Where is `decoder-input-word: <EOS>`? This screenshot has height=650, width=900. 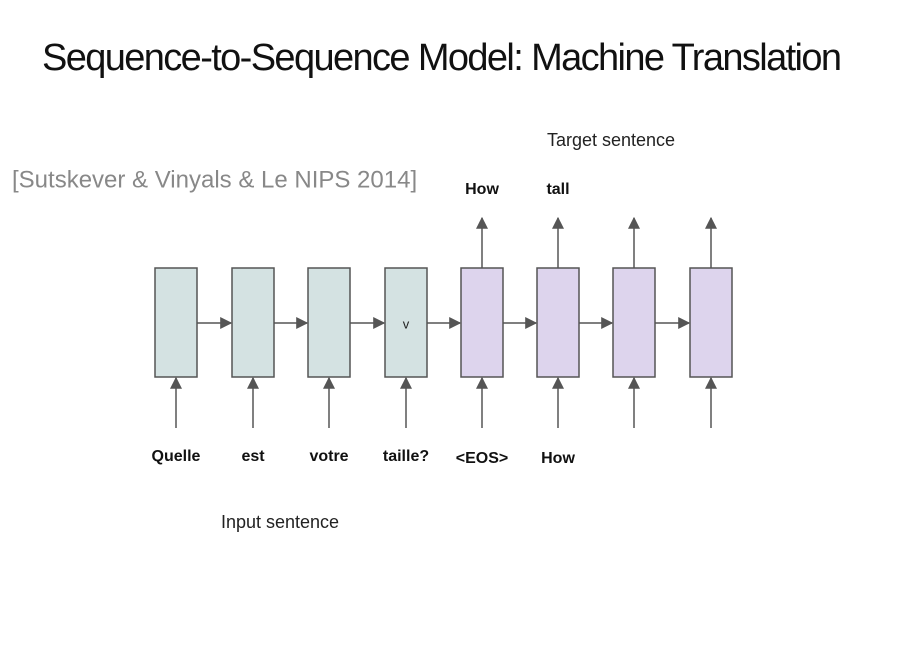
decoder-input-word: <EOS> is located at coordinates (482, 458).